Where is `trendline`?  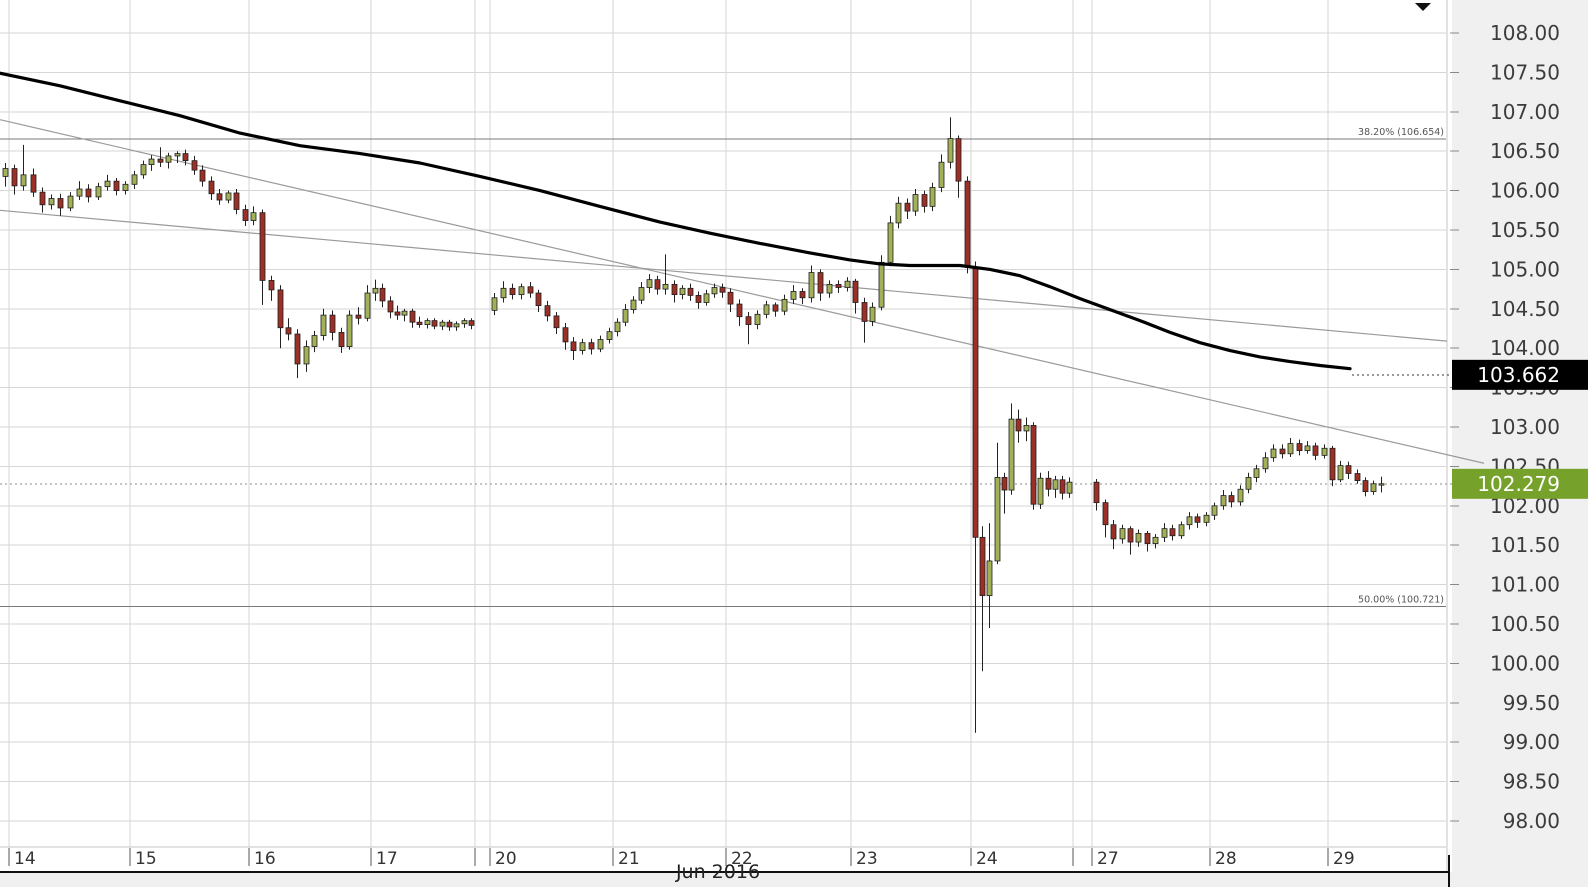
trendline is located at coordinates (724, 275).